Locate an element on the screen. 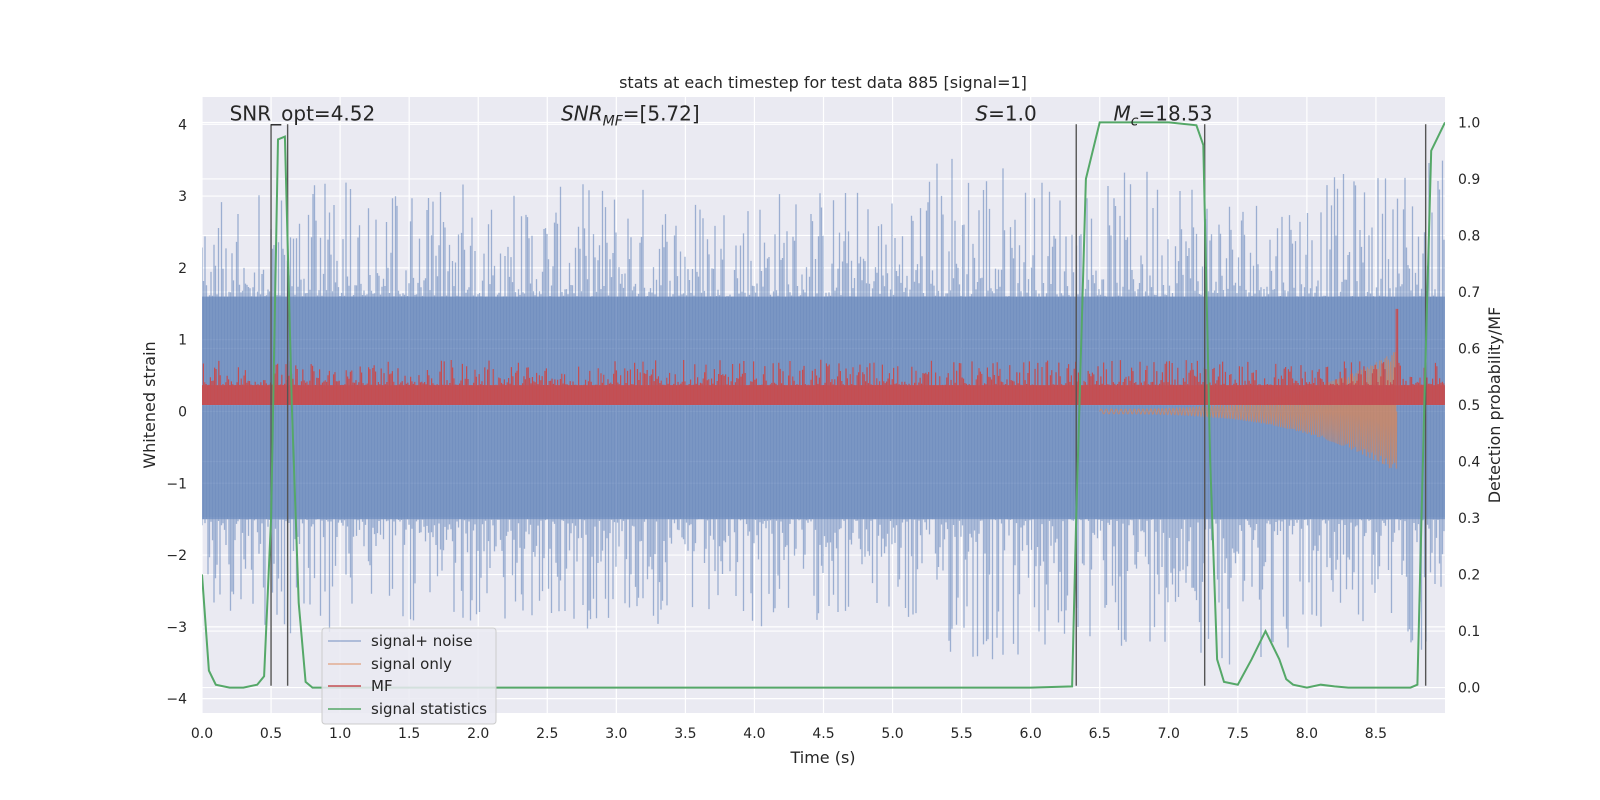 Image resolution: width=1600 pixels, height=800 pixels. legend-label-mf: MF is located at coordinates (382, 686).